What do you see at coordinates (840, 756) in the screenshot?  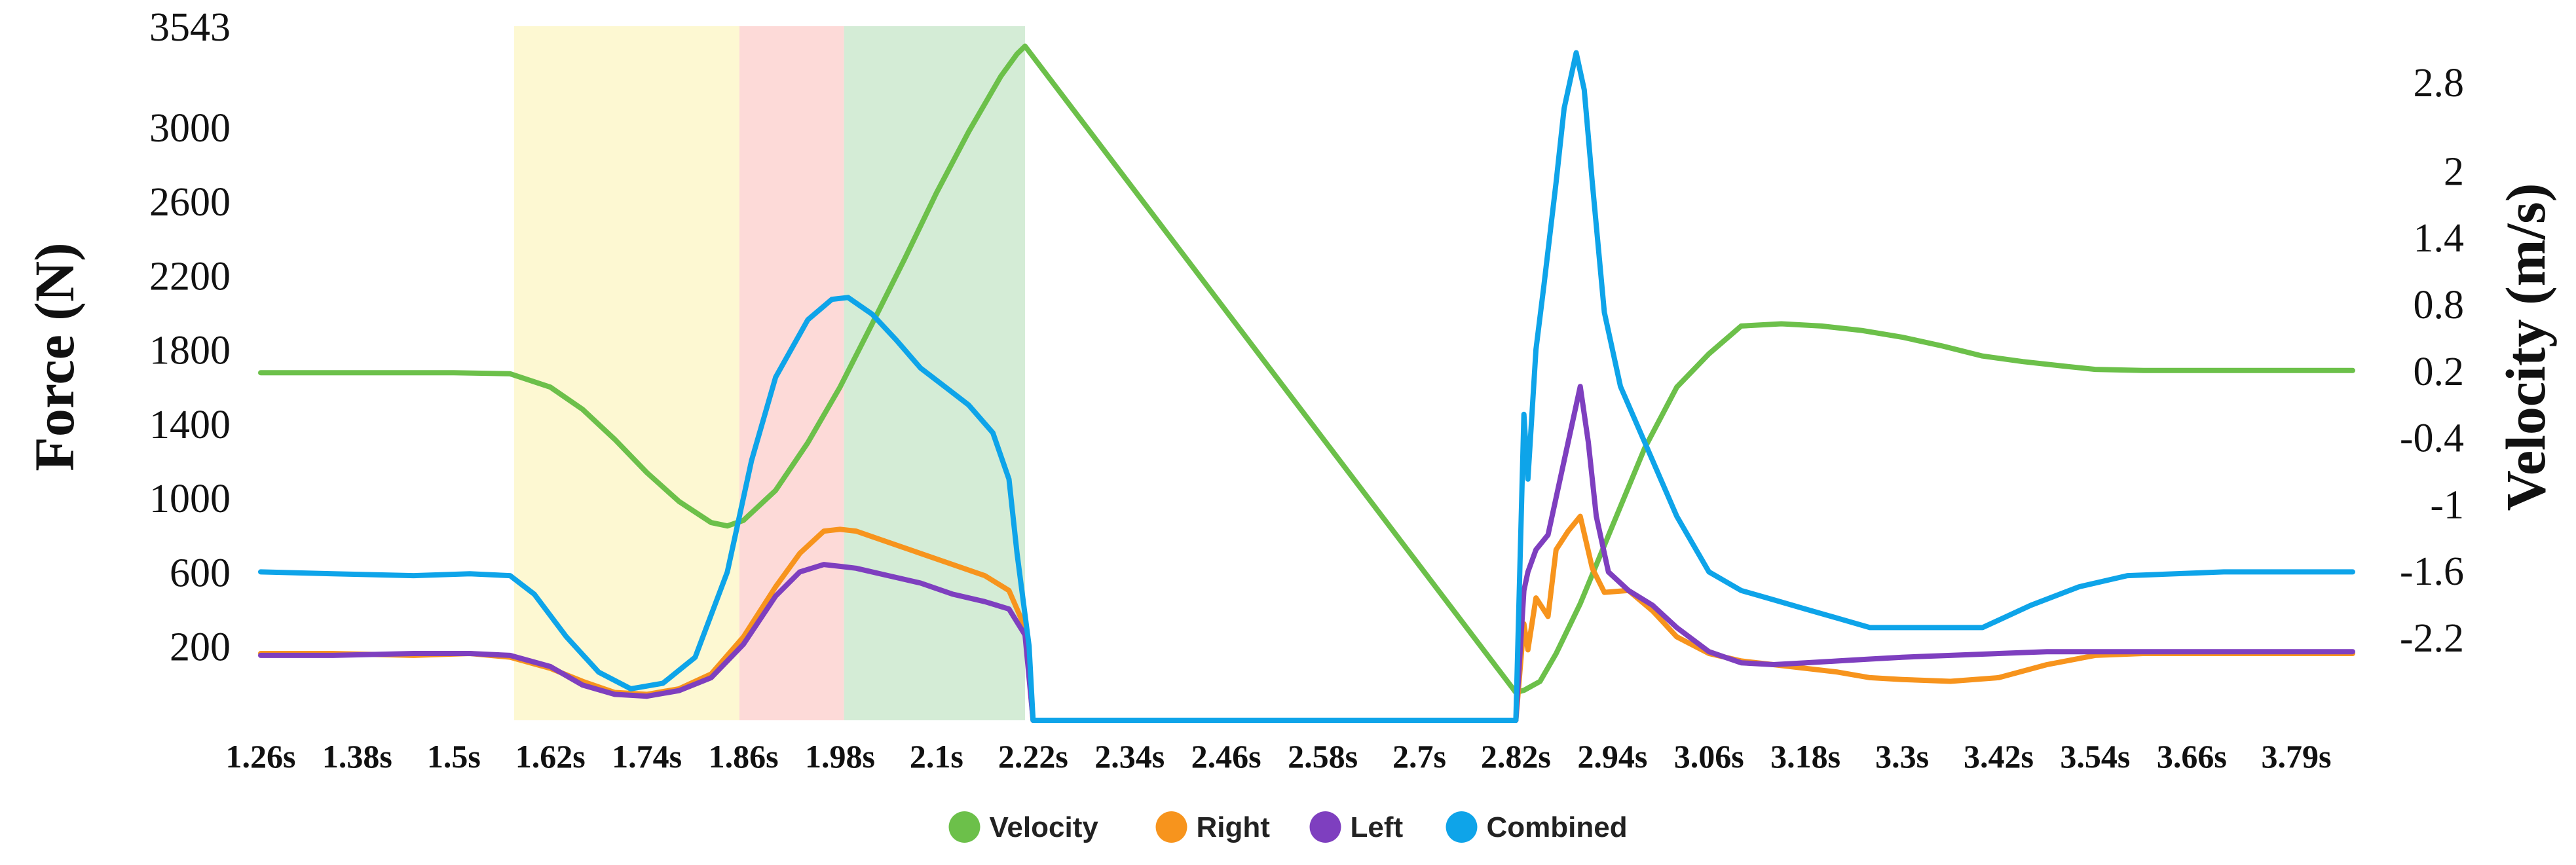 I see `x-tick-label: 1.98s` at bounding box center [840, 756].